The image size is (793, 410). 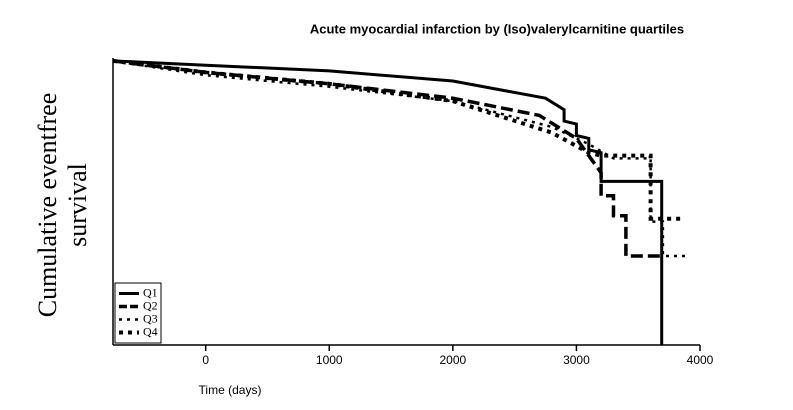 What do you see at coordinates (150, 292) in the screenshot?
I see `legend-label: Q1` at bounding box center [150, 292].